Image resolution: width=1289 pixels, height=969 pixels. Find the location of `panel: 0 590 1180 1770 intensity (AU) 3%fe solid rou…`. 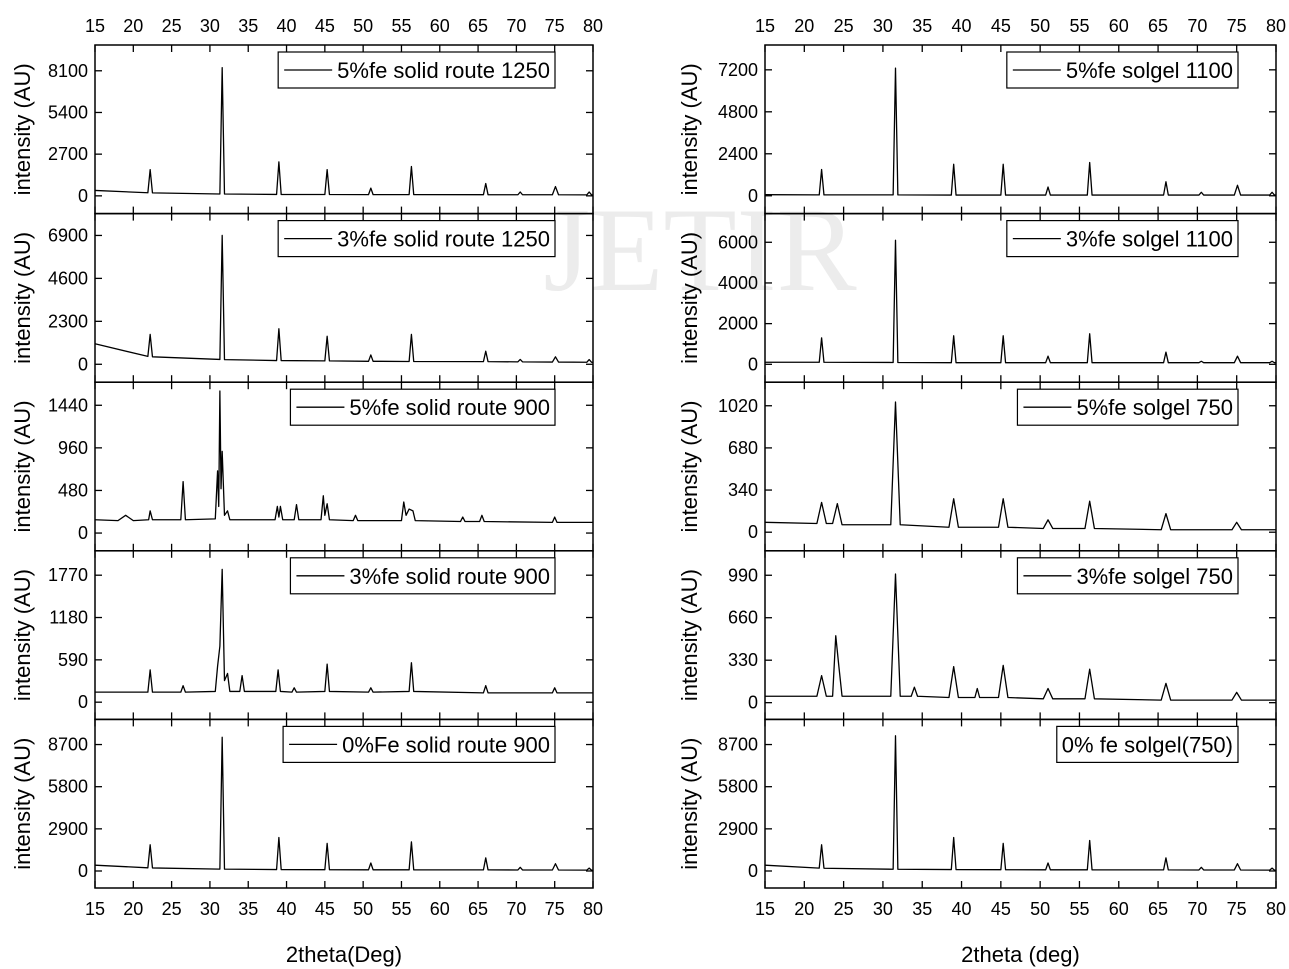

panel: 0 590 1180 1770 intensity (AU) 3%fe solid rou… is located at coordinates (302, 635).